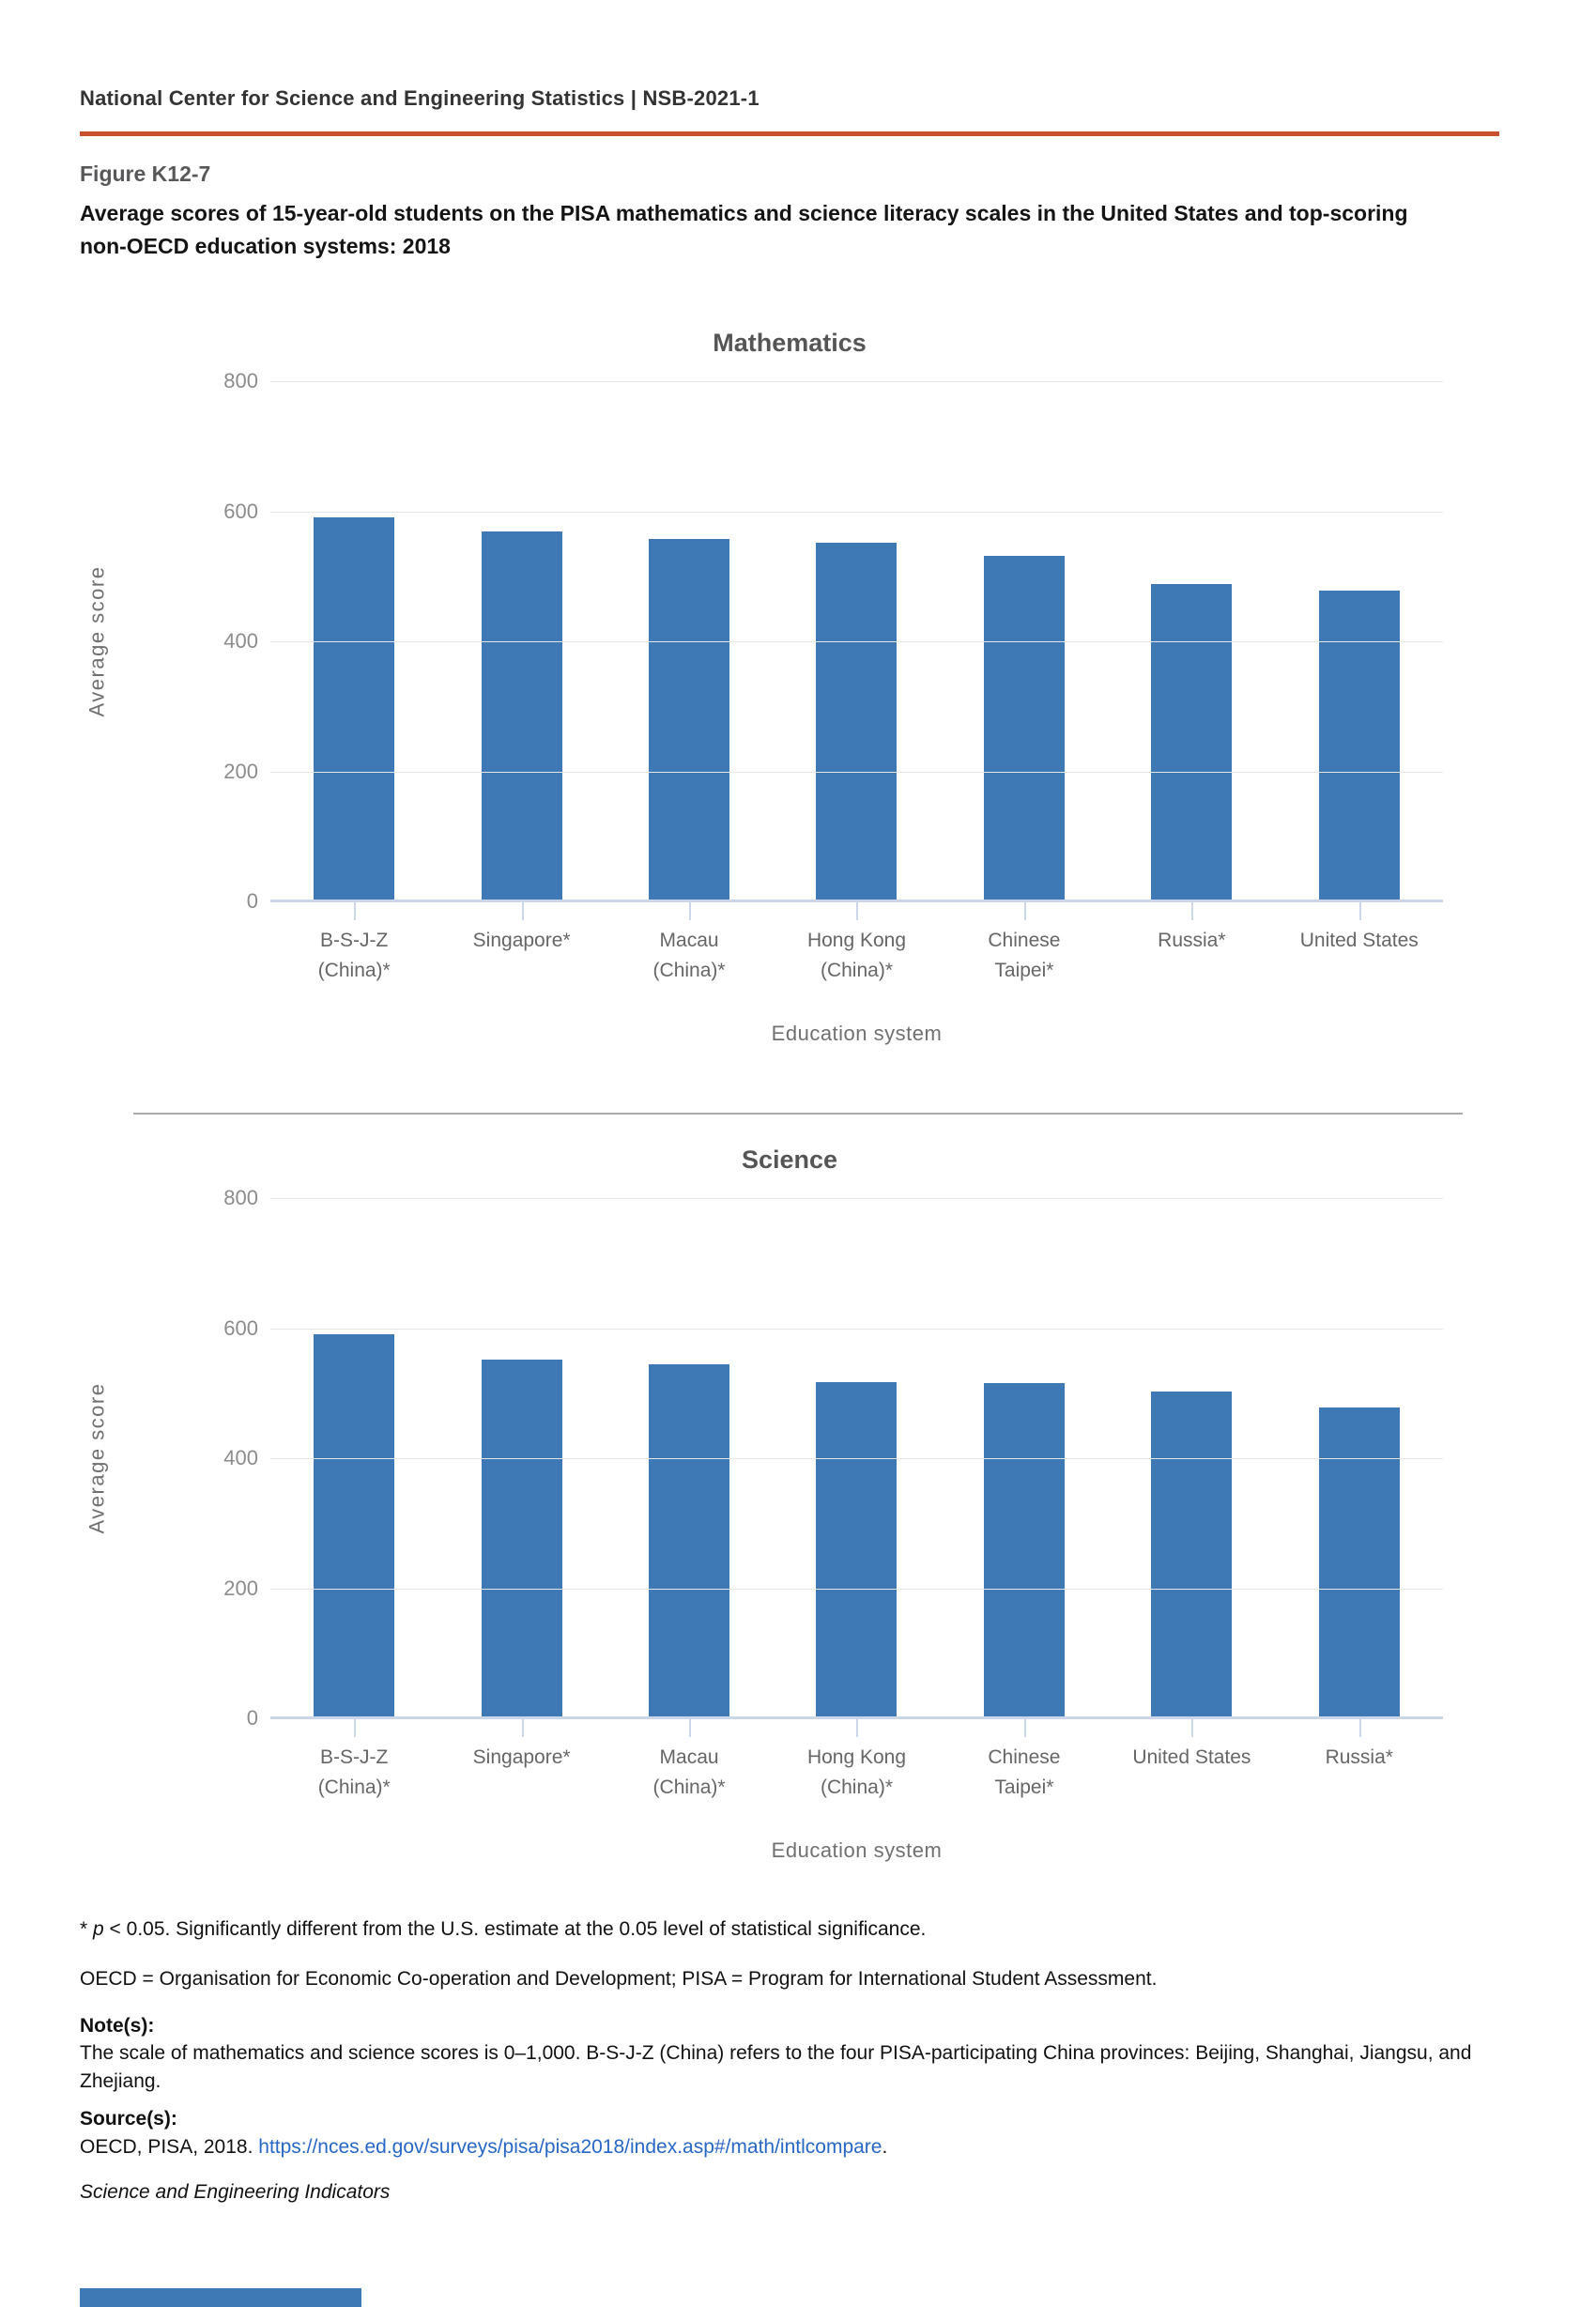 Image resolution: width=1596 pixels, height=2307 pixels. I want to click on source-heading: Source(s):, so click(129, 2119).